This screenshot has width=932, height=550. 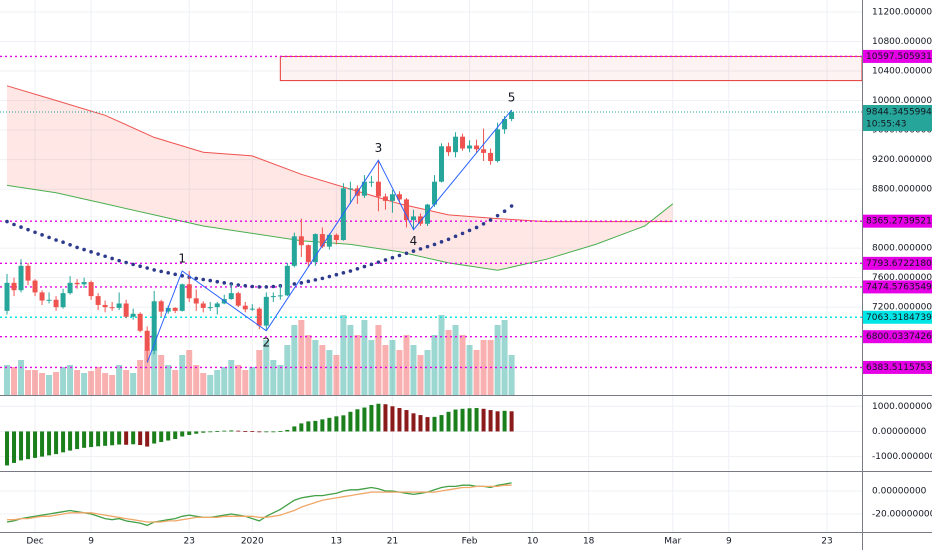 What do you see at coordinates (392, 542) in the screenshot?
I see `x-tick-label: 21` at bounding box center [392, 542].